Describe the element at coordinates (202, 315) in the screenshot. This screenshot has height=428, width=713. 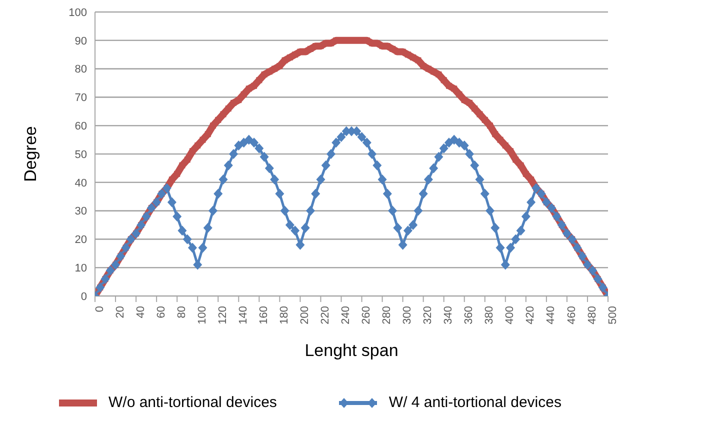
I see `x-tick-label: 100` at that location.